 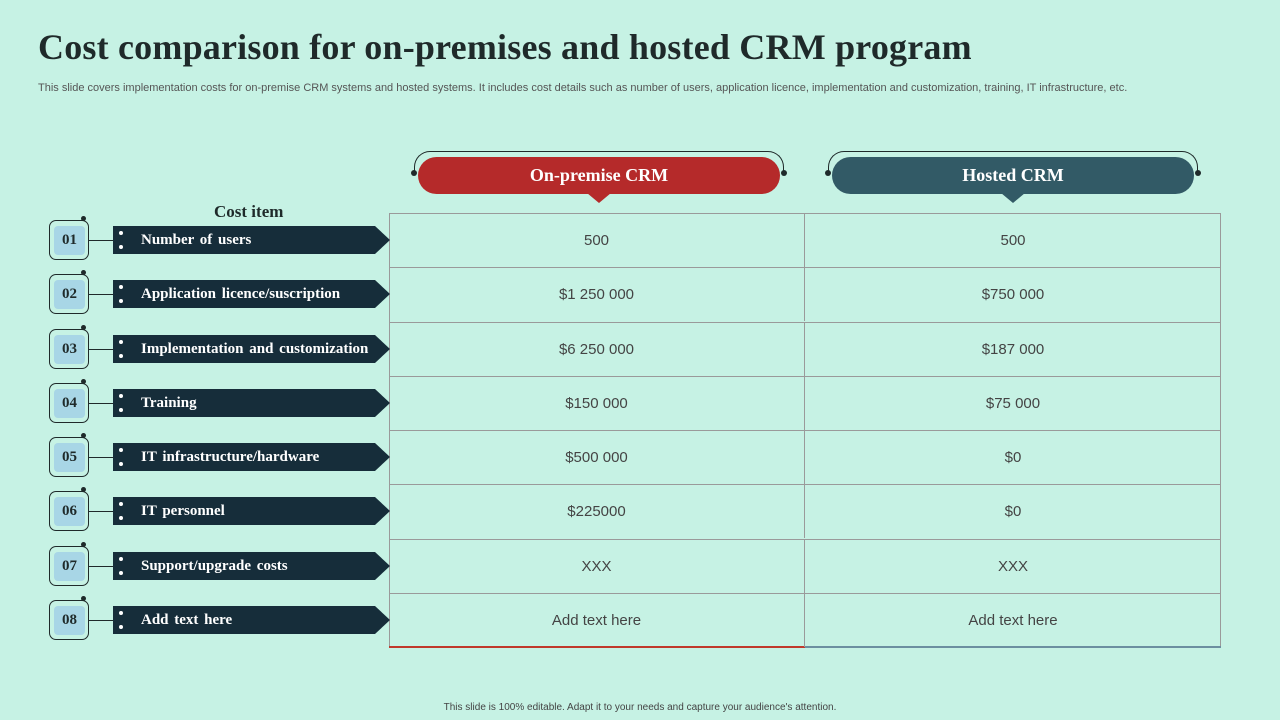 I want to click on cost-item-banner: IT personnel, so click(x=251, y=511).